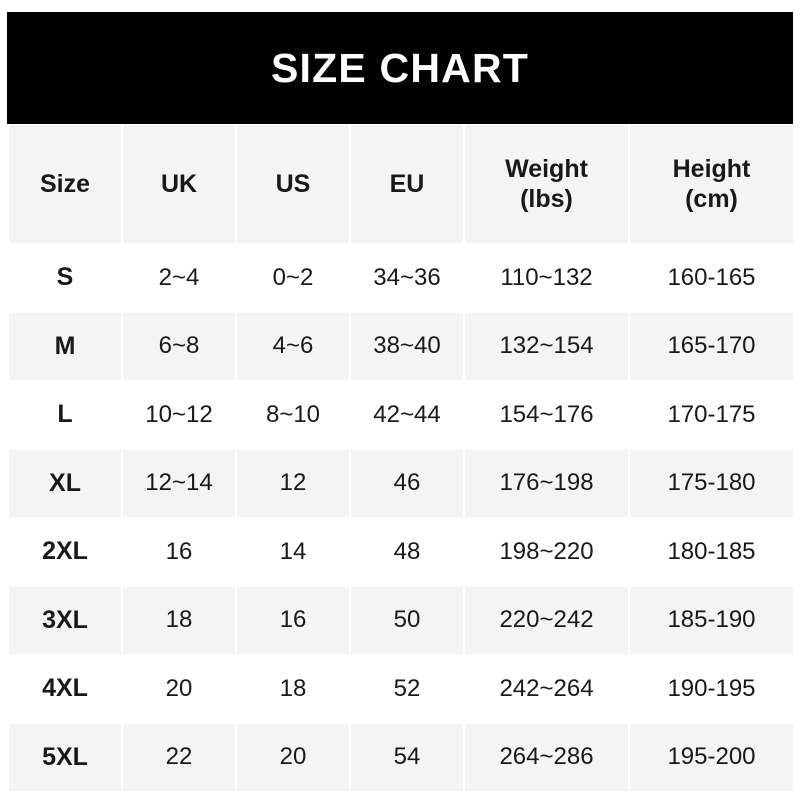  What do you see at coordinates (711, 415) in the screenshot?
I see `cell-height: 170-175` at bounding box center [711, 415].